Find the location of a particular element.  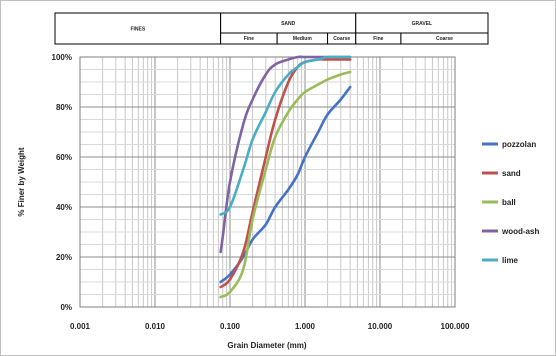

series-line-wood-ash is located at coordinates (285, 154).